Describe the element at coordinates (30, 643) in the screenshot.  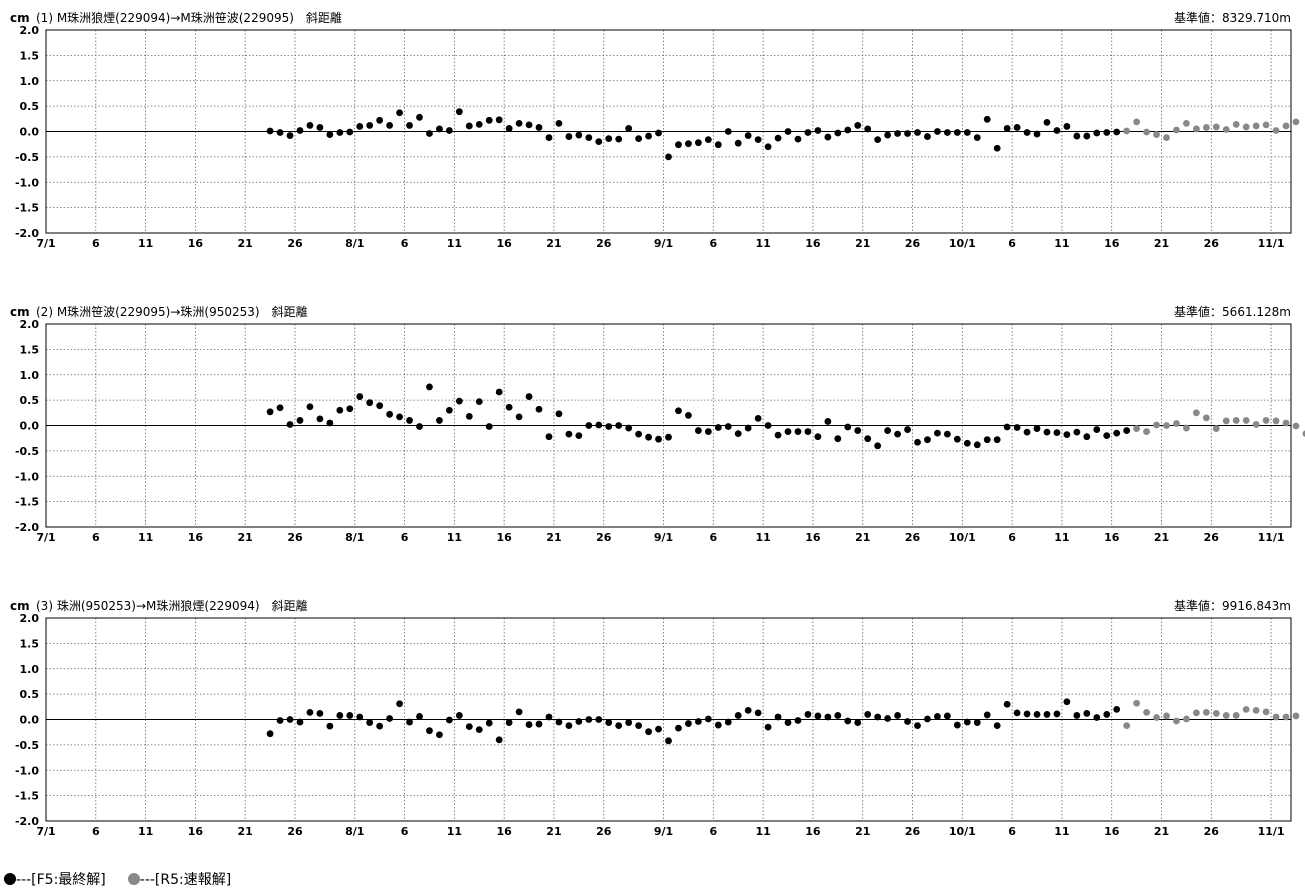
I see `y-tick-label: 1.5` at that location.